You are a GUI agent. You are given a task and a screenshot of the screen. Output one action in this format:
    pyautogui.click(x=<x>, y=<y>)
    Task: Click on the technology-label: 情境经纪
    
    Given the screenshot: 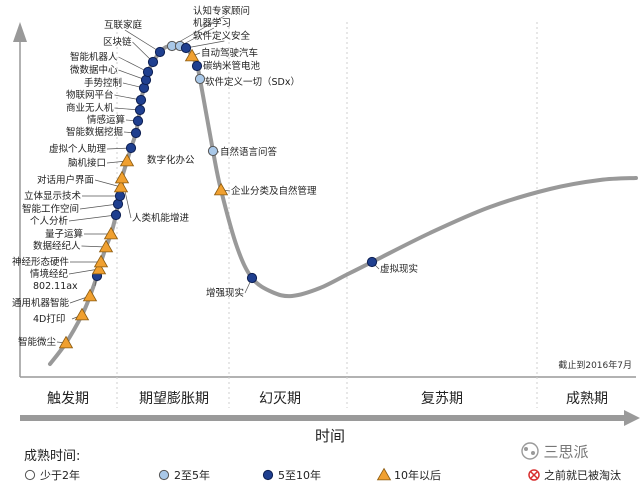 What is the action you would take?
    pyautogui.click(x=49, y=274)
    